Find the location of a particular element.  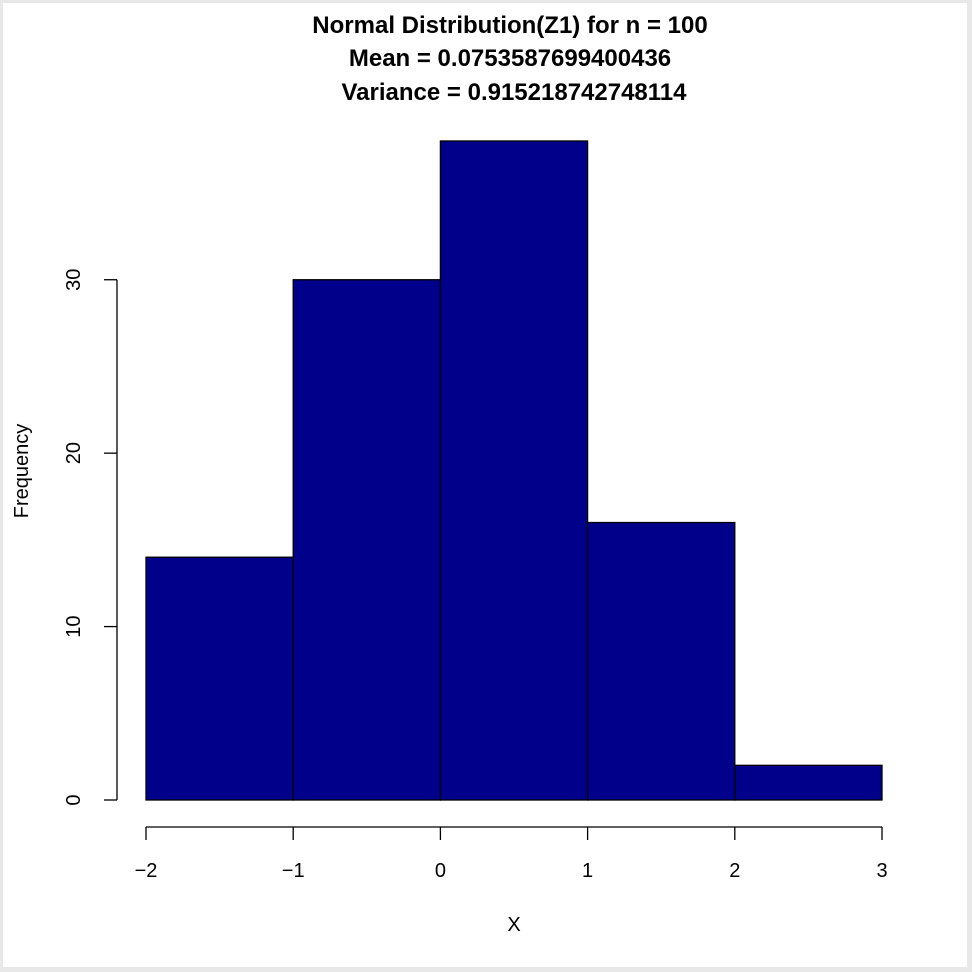

y-axis-label: Frequency is located at coordinates (22, 471).